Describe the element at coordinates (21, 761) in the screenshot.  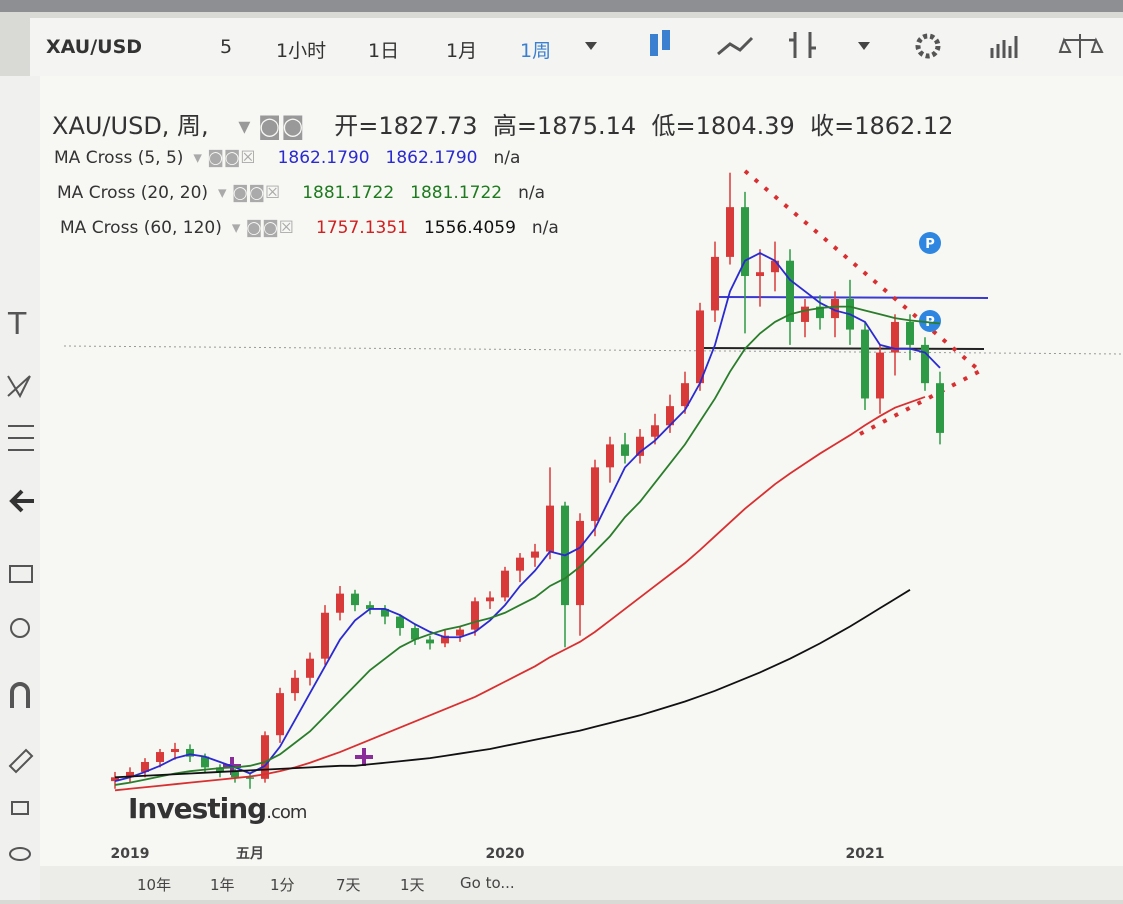
I see `draw-tool` at that location.